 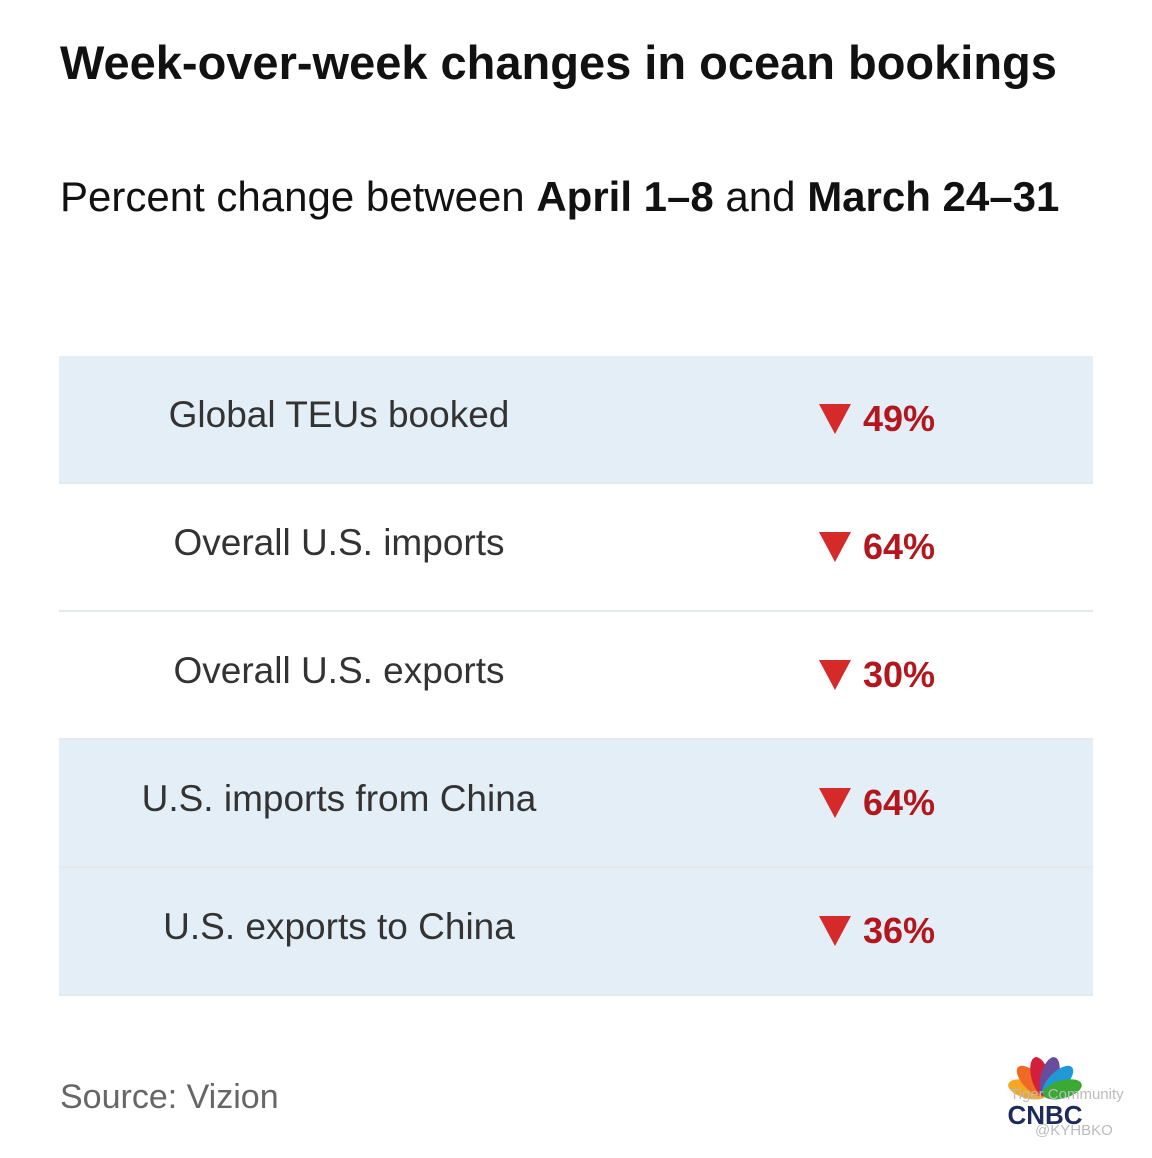 I want to click on percent-change: 30%, so click(x=899, y=674).